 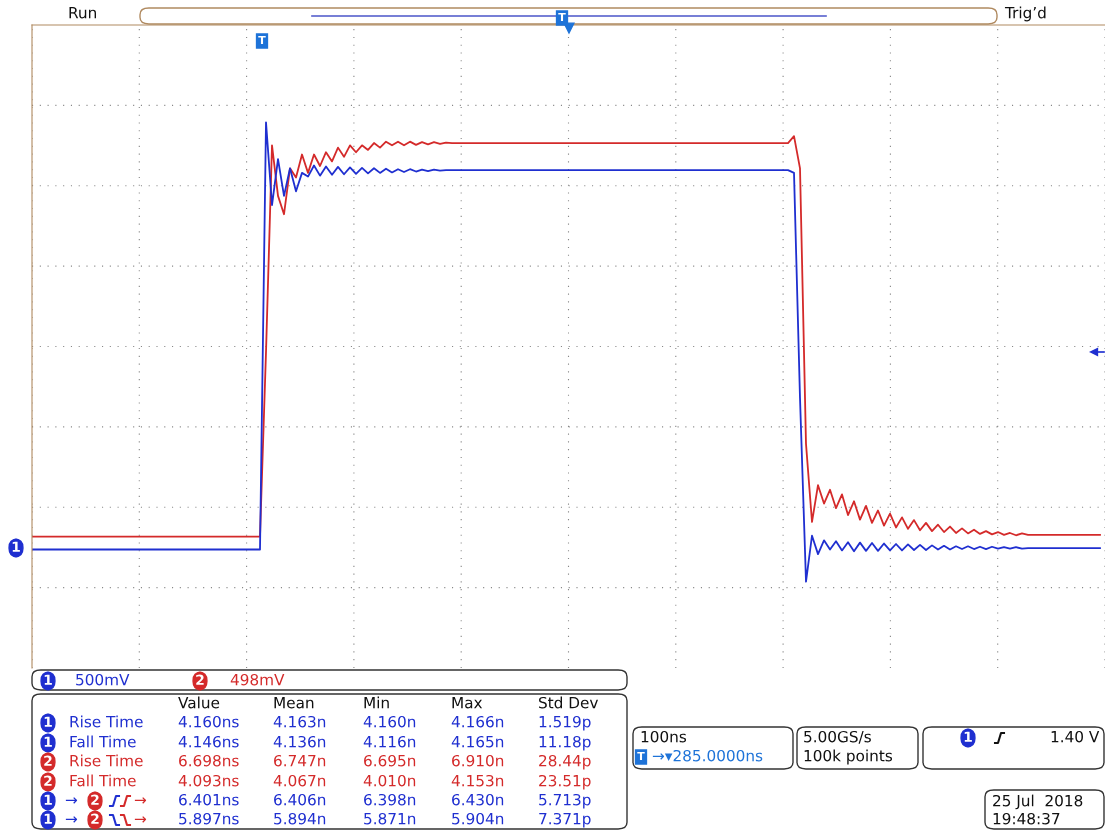 What do you see at coordinates (565, 820) in the screenshot?
I see `text: 7.371p` at bounding box center [565, 820].